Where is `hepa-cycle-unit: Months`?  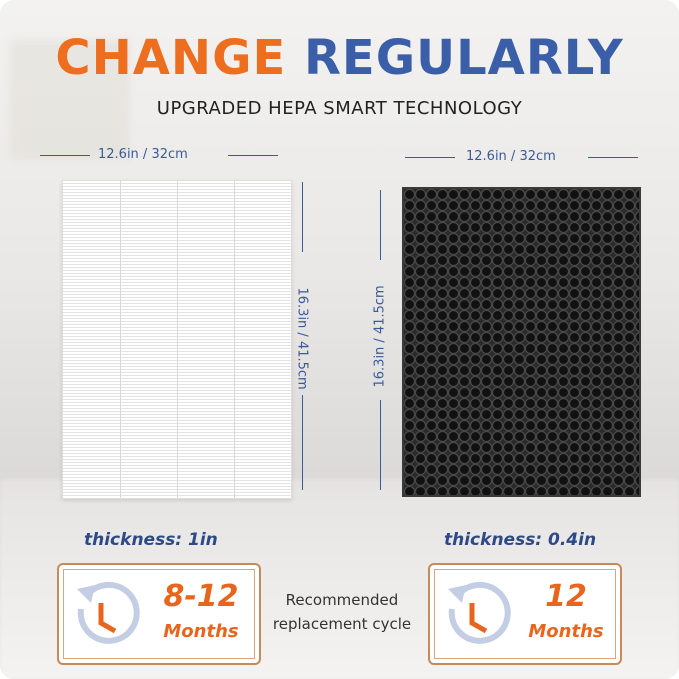 hepa-cycle-unit: Months is located at coordinates (201, 631).